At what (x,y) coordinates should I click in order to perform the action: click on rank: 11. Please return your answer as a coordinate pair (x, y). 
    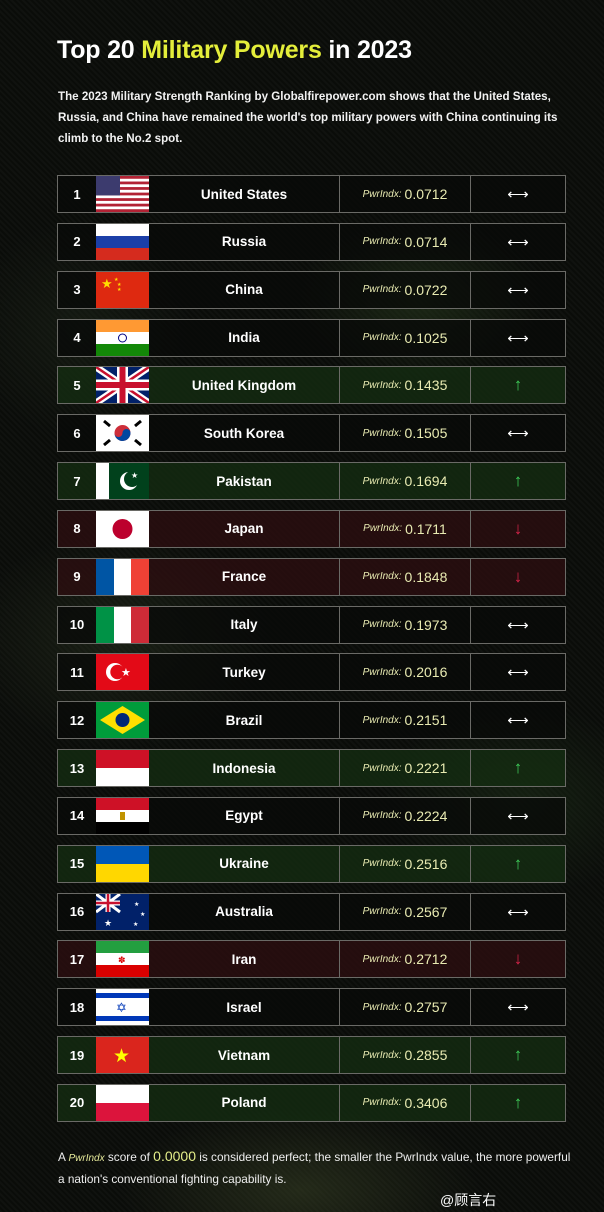
    Looking at the image, I should click on (77, 672).